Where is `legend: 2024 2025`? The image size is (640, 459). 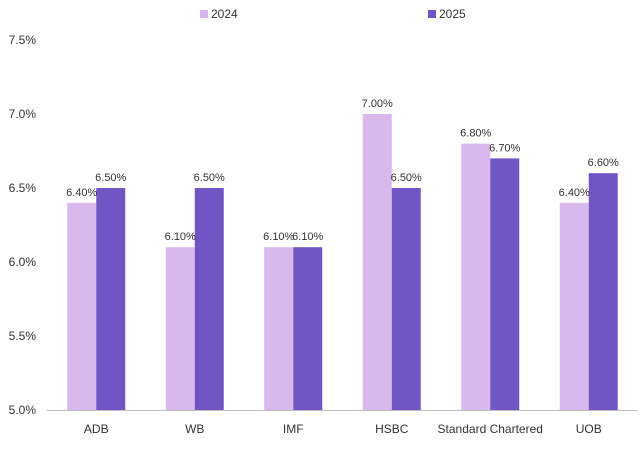 legend: 2024 2025 is located at coordinates (333, 14).